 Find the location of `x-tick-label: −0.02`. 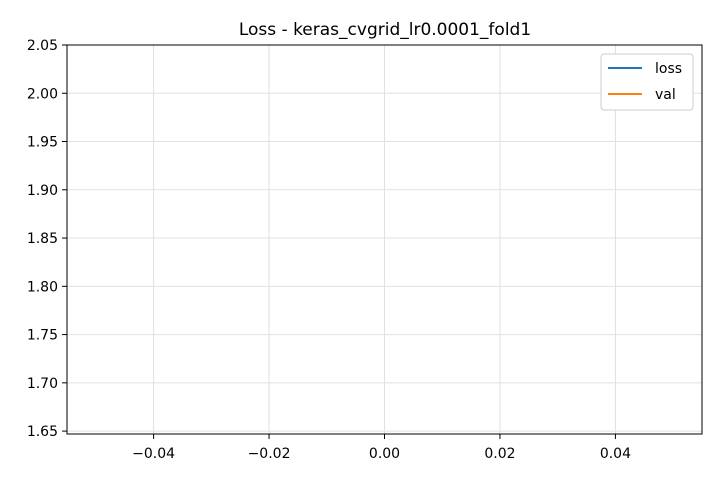

x-tick-label: −0.02 is located at coordinates (269, 454).